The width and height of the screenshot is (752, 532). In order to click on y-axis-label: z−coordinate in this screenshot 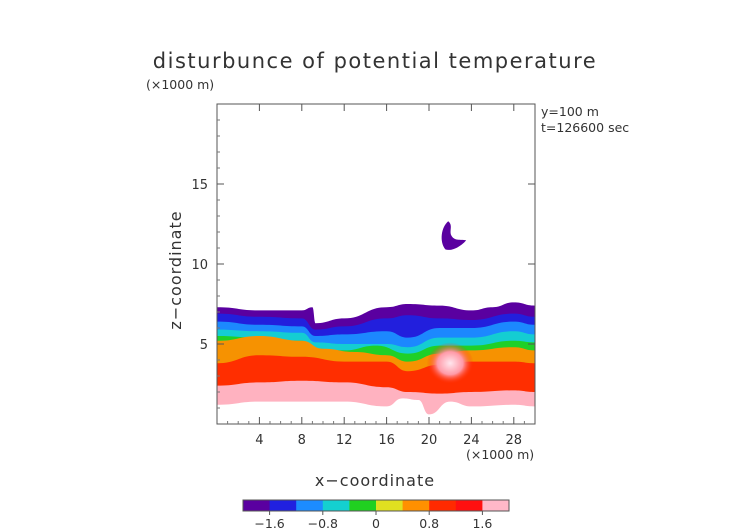, I will do `click(175, 269)`.